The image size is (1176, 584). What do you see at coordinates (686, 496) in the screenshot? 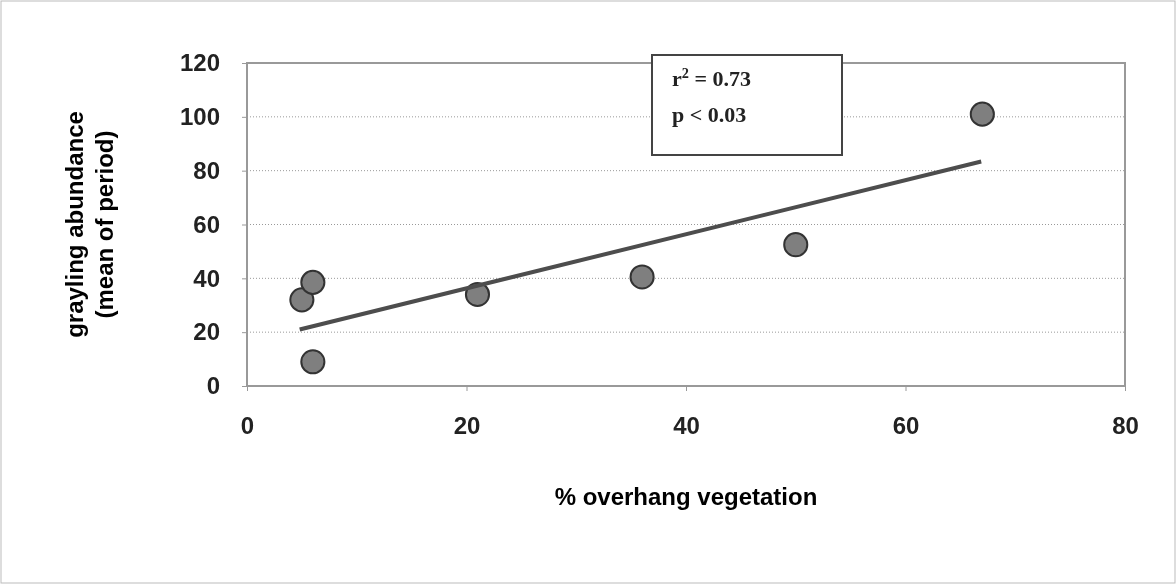
I see `x-axis-title: % overhang vegetation` at bounding box center [686, 496].